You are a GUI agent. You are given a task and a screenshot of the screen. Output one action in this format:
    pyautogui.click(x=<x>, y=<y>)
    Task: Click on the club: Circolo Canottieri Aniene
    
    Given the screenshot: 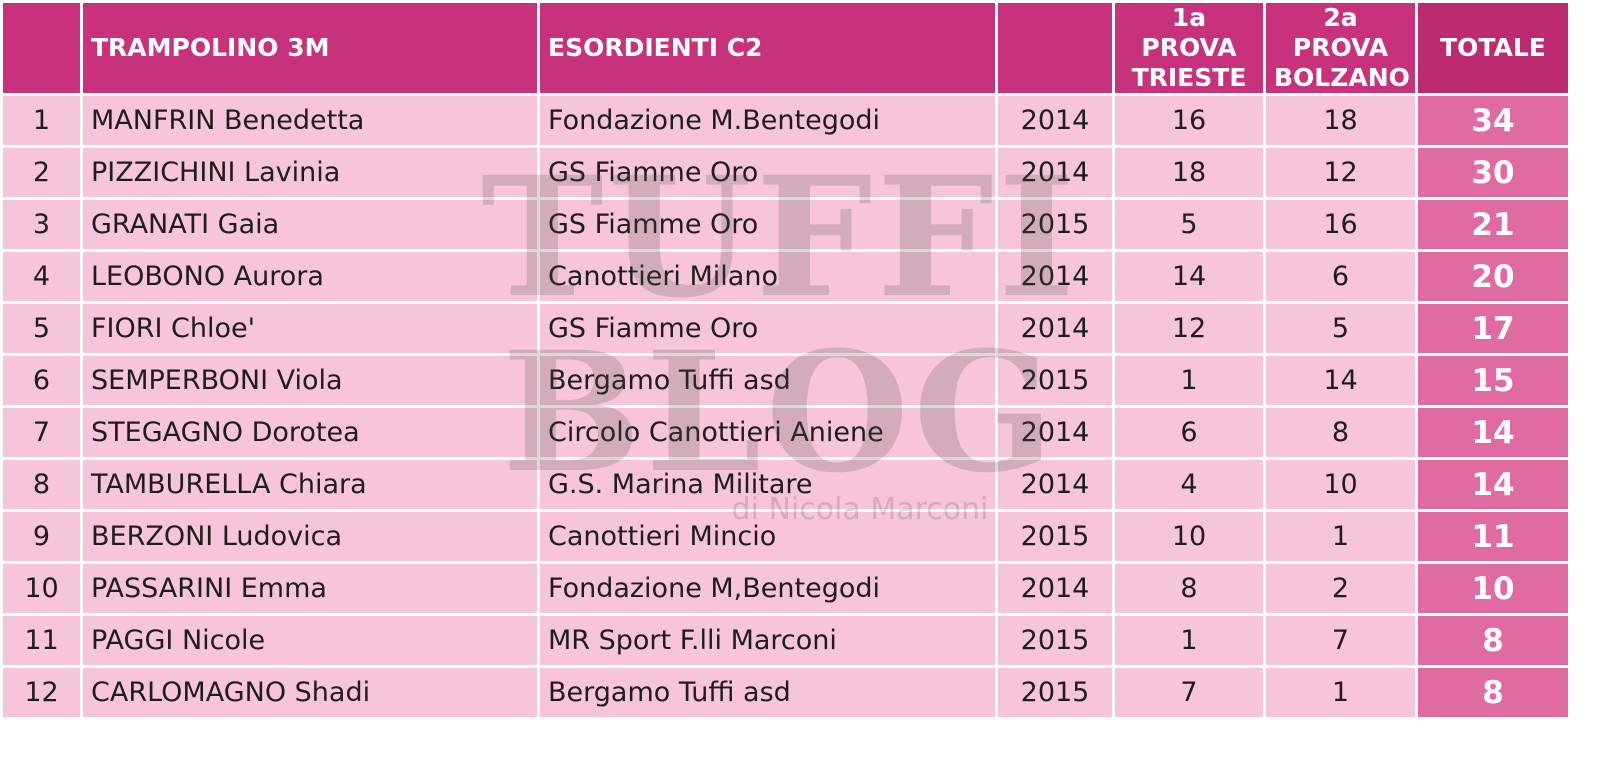 What is the action you would take?
    pyautogui.click(x=767, y=432)
    